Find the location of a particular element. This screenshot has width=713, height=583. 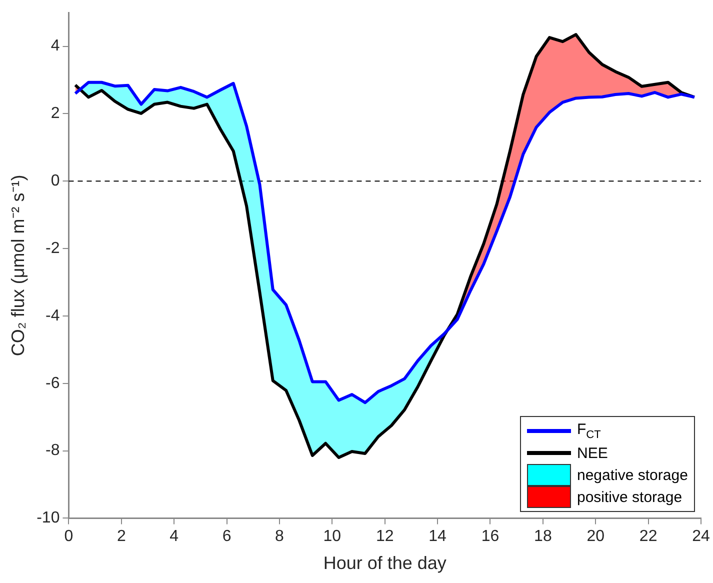

y-axis-title: CO₂ flux (μmol m⁻² s⁻¹) is located at coordinates (18, 265).